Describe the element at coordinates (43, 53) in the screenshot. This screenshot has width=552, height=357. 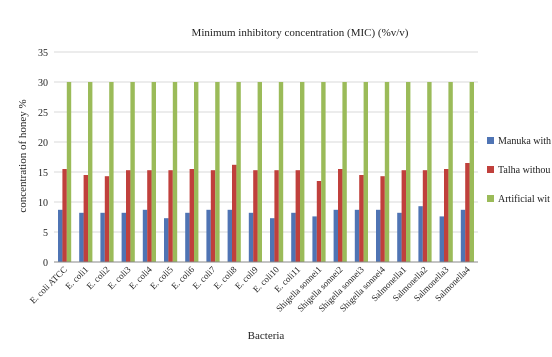
I see `y-tick-label: 35` at that location.